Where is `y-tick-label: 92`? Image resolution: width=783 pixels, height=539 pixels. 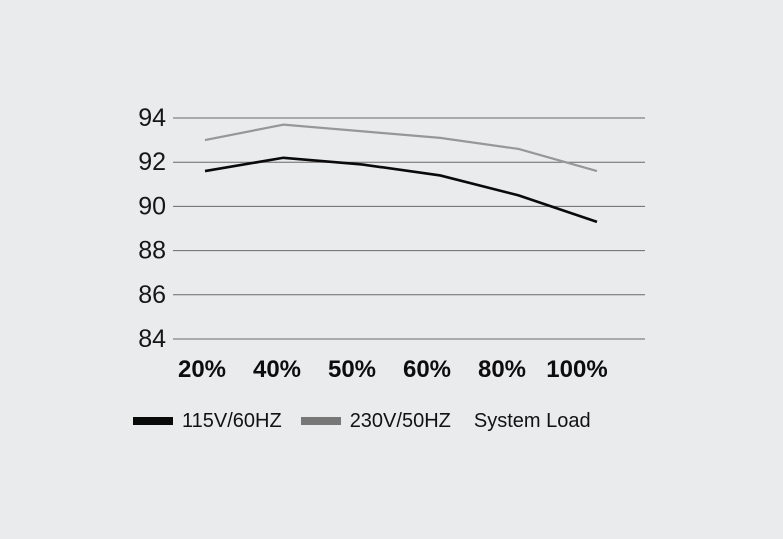 y-tick-label: 92 is located at coordinates (152, 162).